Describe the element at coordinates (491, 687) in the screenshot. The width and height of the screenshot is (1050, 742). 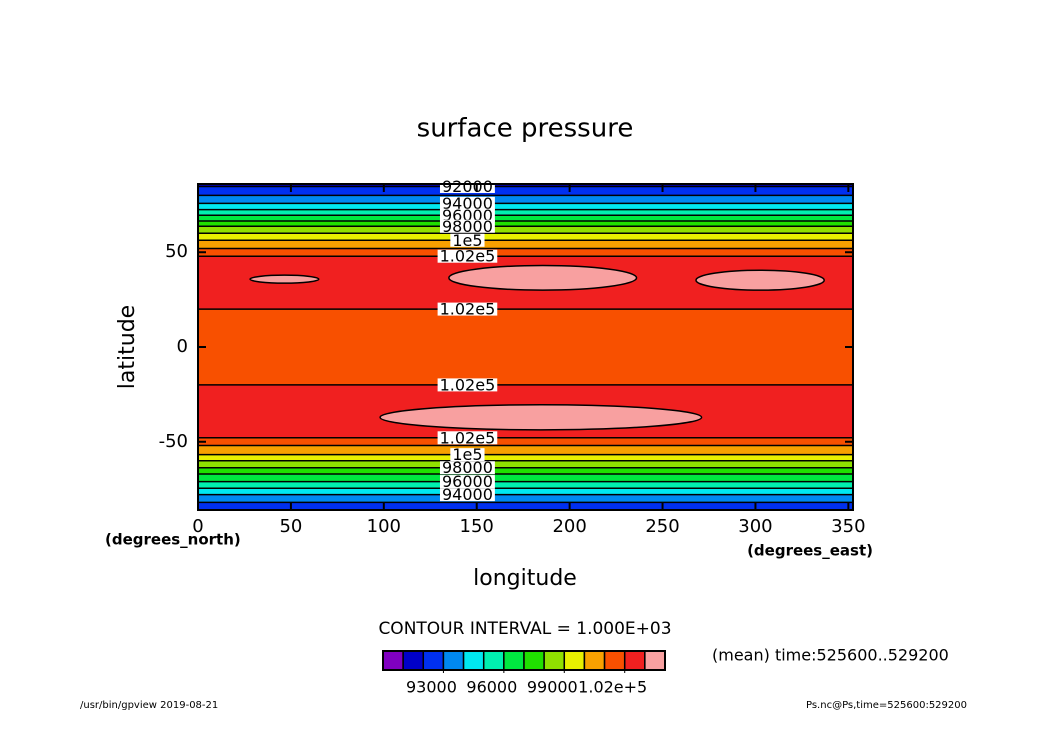
I see `colorbar-label: 96000` at that location.